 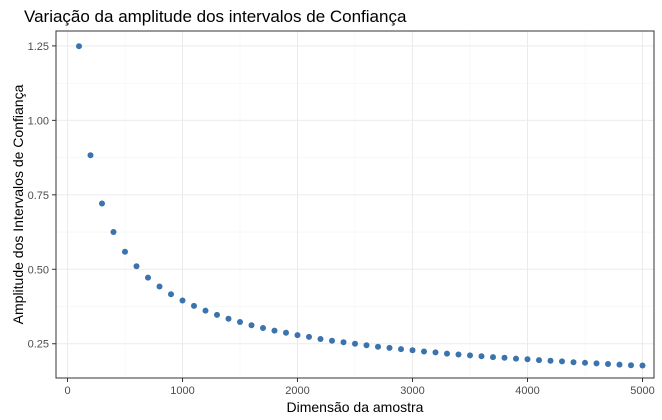 What do you see at coordinates (38, 47) in the screenshot?
I see `y-tick-label: 1.25` at bounding box center [38, 47].